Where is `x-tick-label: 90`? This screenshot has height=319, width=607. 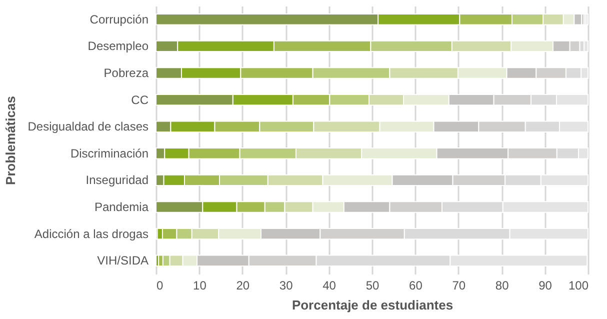 x-tick-label: 90 is located at coordinates (545, 285).